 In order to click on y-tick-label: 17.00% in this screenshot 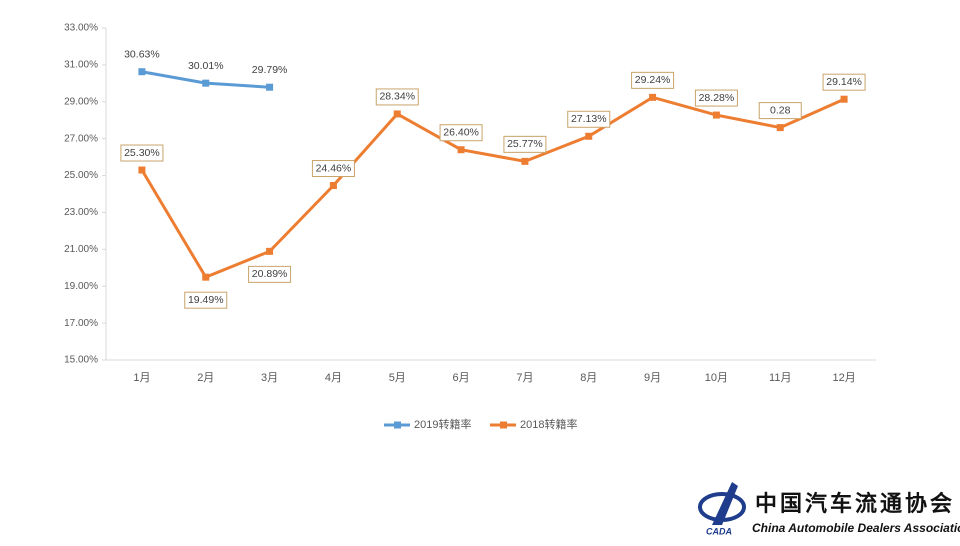, I will do `click(81, 323)`.